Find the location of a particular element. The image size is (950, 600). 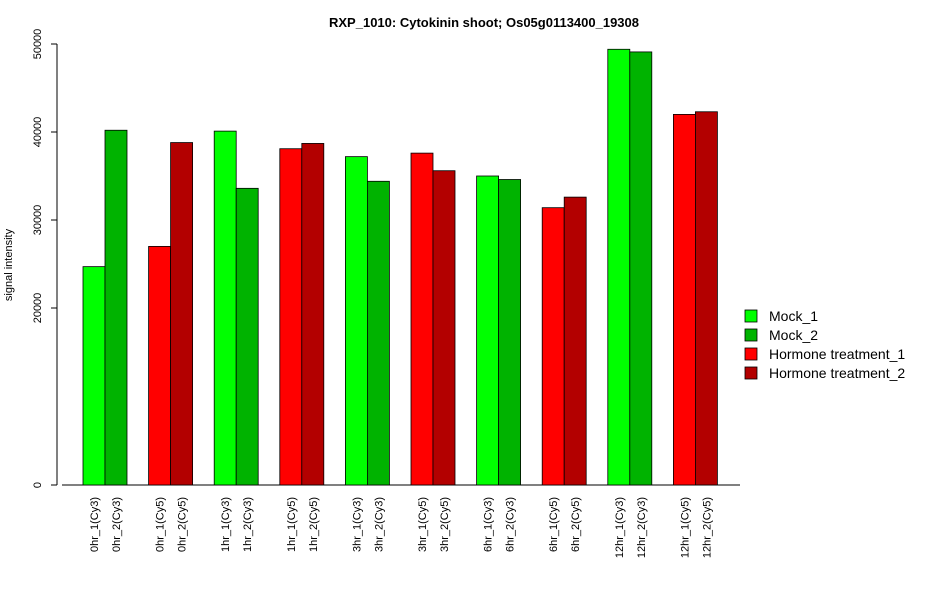

x-tick-label: 12hr_1(Cy5) is located at coordinates (685, 527).